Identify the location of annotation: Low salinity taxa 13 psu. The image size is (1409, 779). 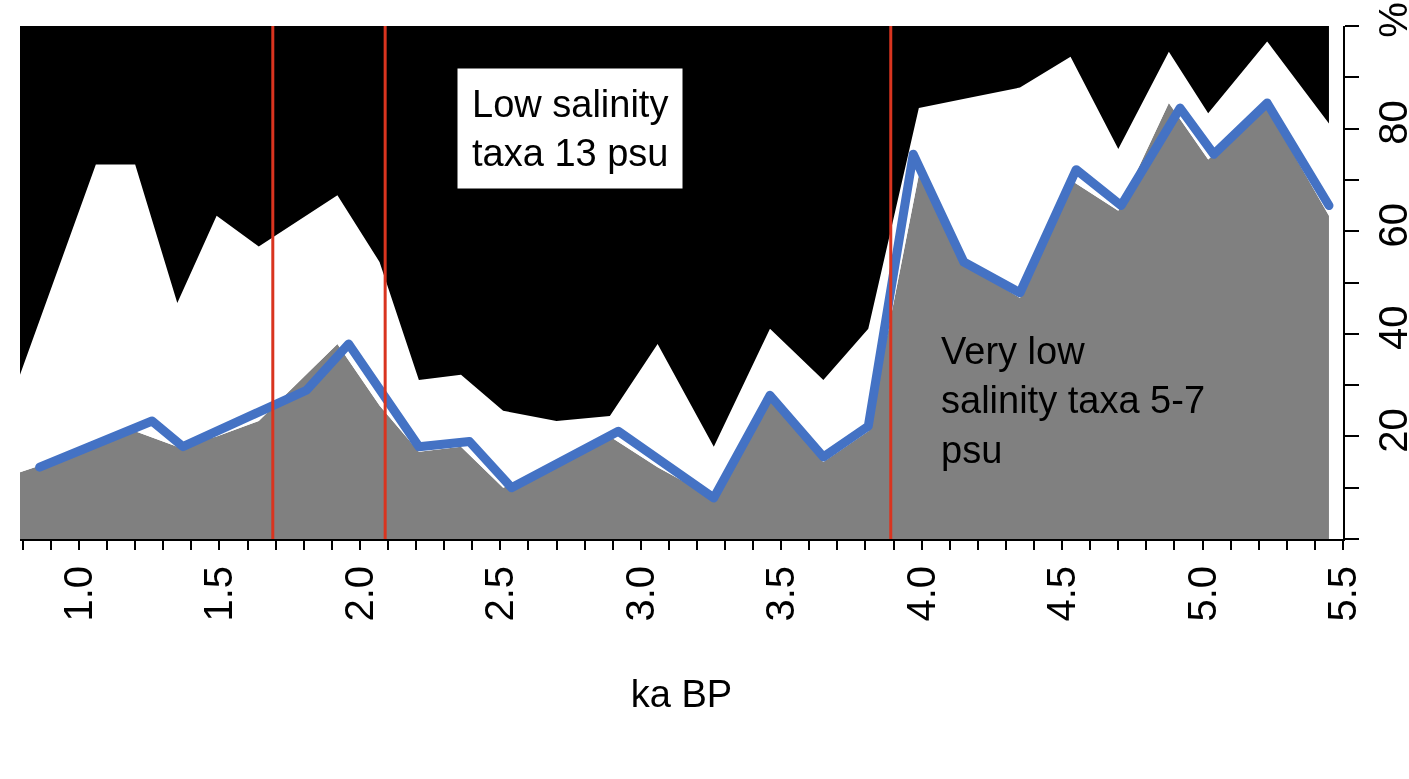
(570, 129).